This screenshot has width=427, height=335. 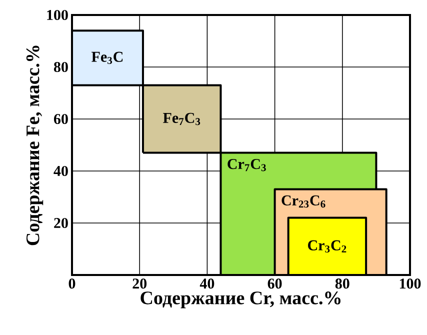 What do you see at coordinates (107, 58) in the screenshot?
I see `series-label: Fe$_{3}$C` at bounding box center [107, 58].